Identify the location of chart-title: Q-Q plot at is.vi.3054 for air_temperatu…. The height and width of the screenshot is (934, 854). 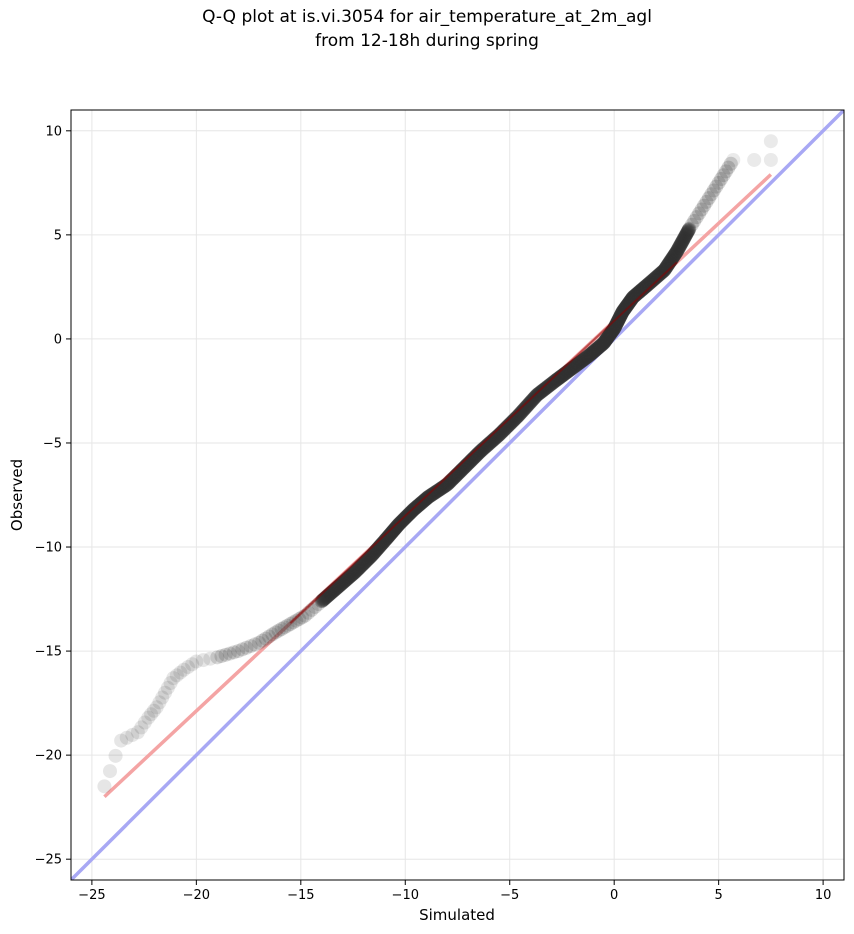
(427, 17).